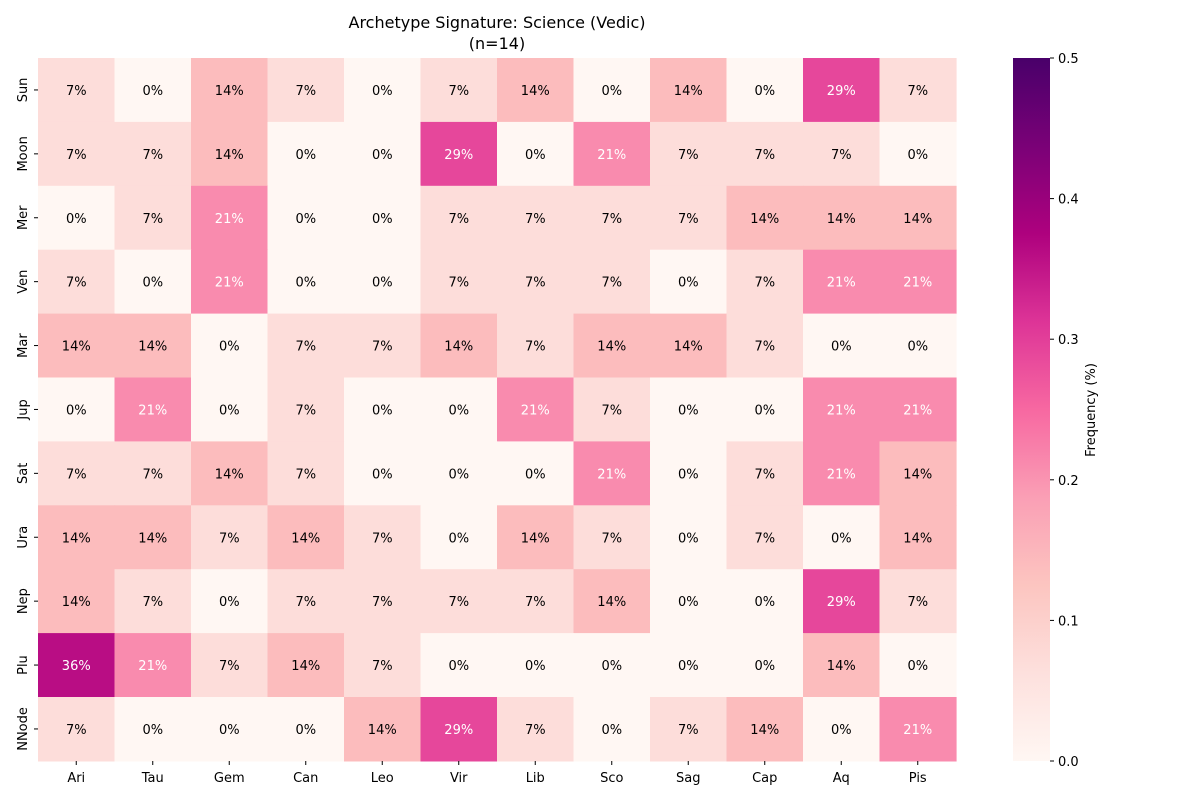 The image size is (1200, 800). What do you see at coordinates (765, 282) in the screenshot?
I see `heatmap-cell-ven-cap` at bounding box center [765, 282].